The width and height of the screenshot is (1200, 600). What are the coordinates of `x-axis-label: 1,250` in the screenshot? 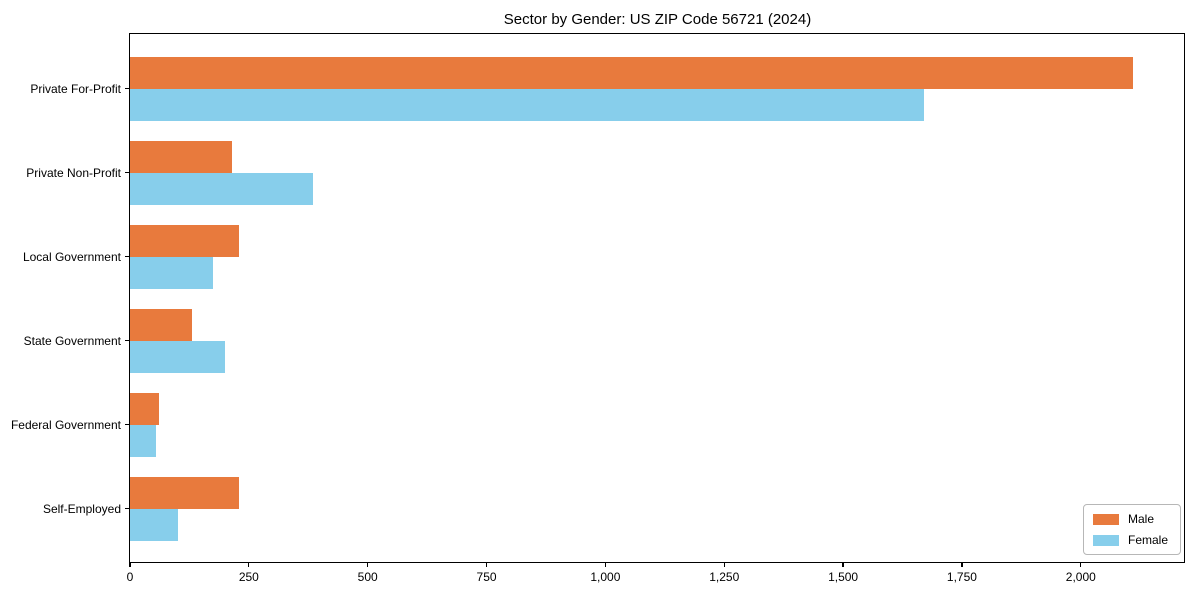 It's located at (724, 577).